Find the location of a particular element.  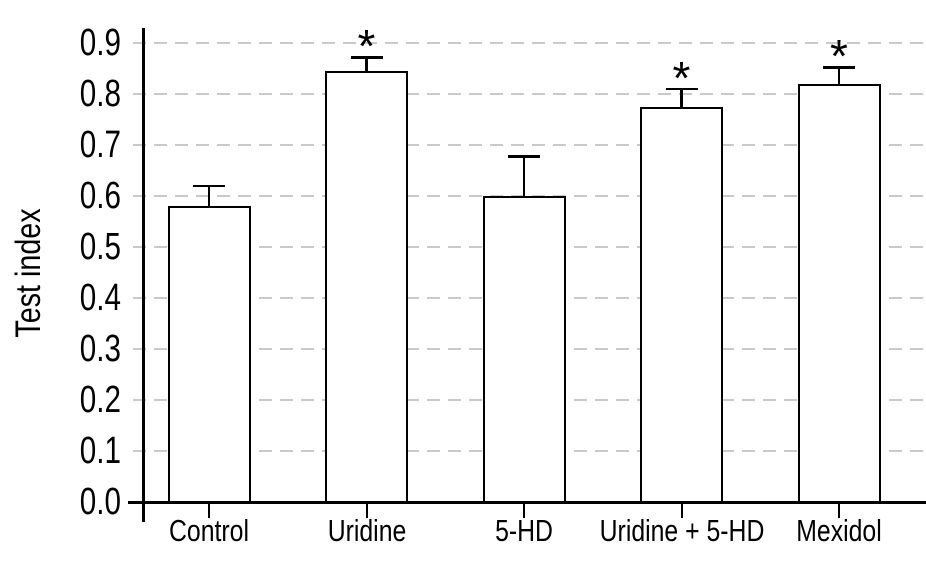

bar-uridine-5-hd is located at coordinates (681, 304).